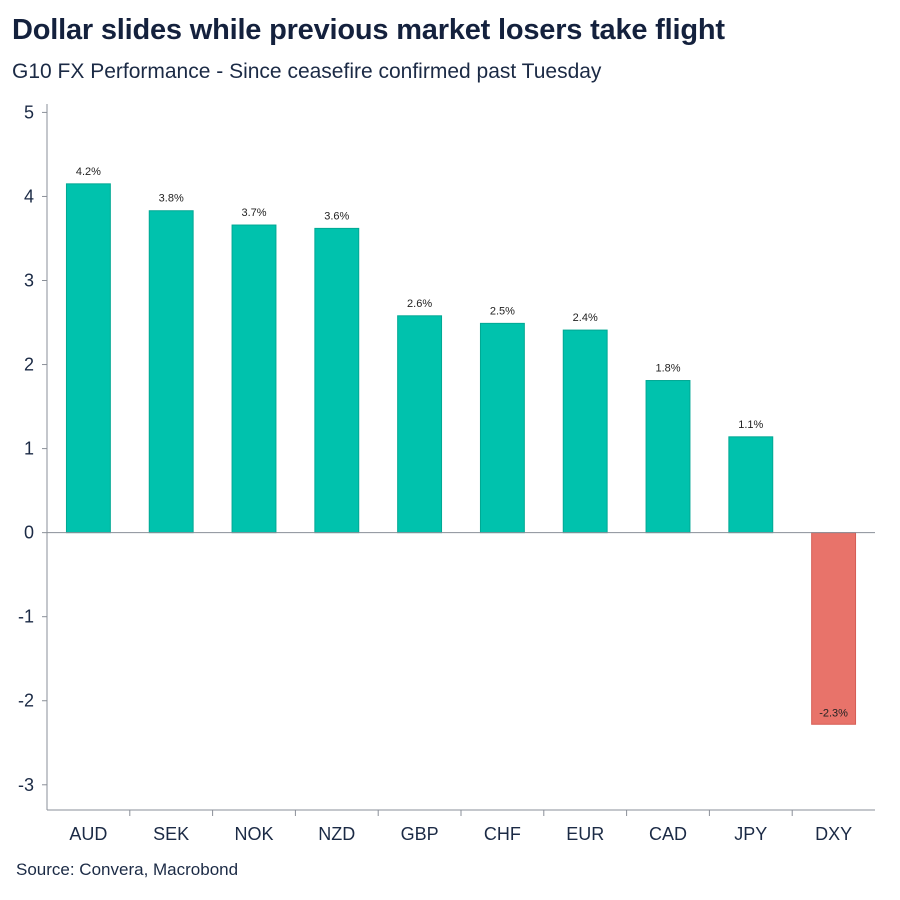  Describe the element at coordinates (833, 713) in the screenshot. I see `data-label-dxy: -2.3%` at that location.